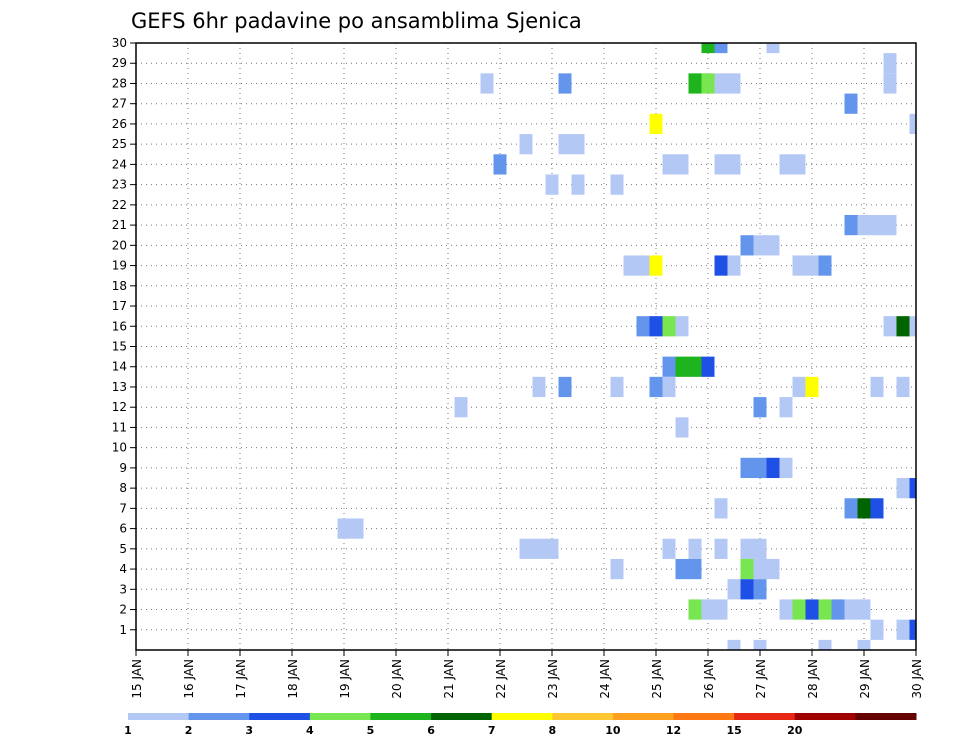  I want to click on x-tick-label: 25 JAN, so click(657, 679).